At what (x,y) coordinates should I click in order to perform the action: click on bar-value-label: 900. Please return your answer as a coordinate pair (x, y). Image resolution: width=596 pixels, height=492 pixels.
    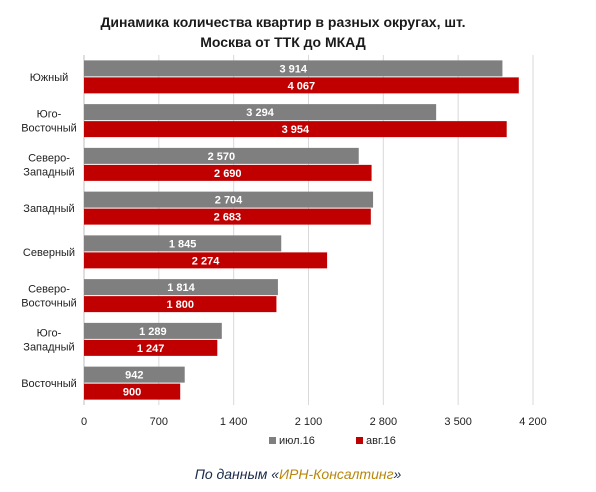
    Looking at the image, I should click on (132, 393).